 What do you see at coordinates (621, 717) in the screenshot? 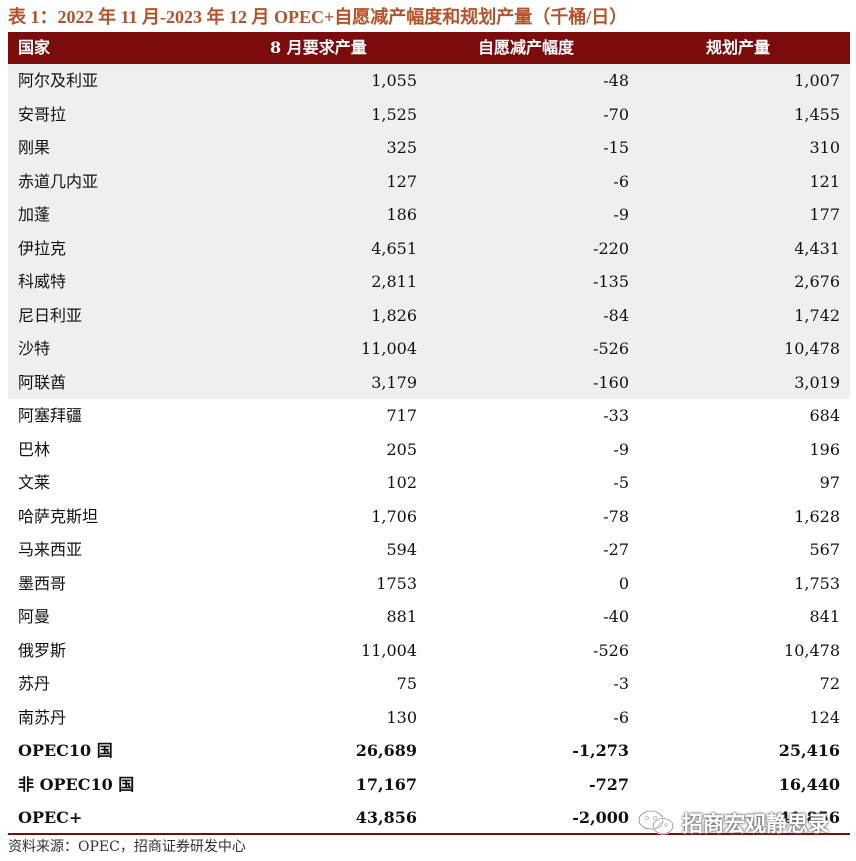
I see `cut-cell: -6` at bounding box center [621, 717].